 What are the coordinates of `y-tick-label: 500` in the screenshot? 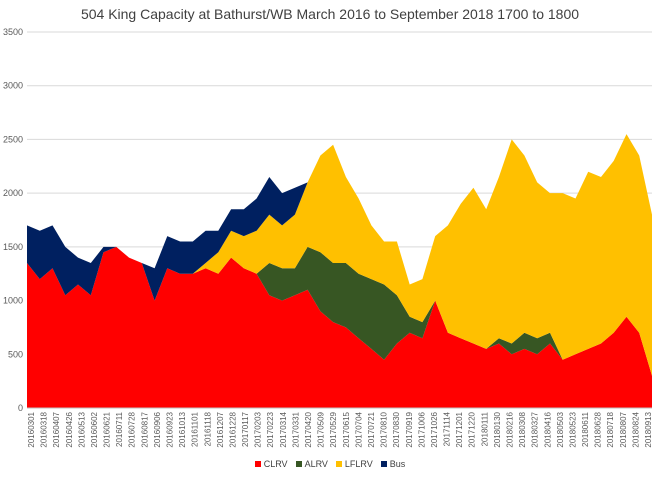 It's located at (15, 354).